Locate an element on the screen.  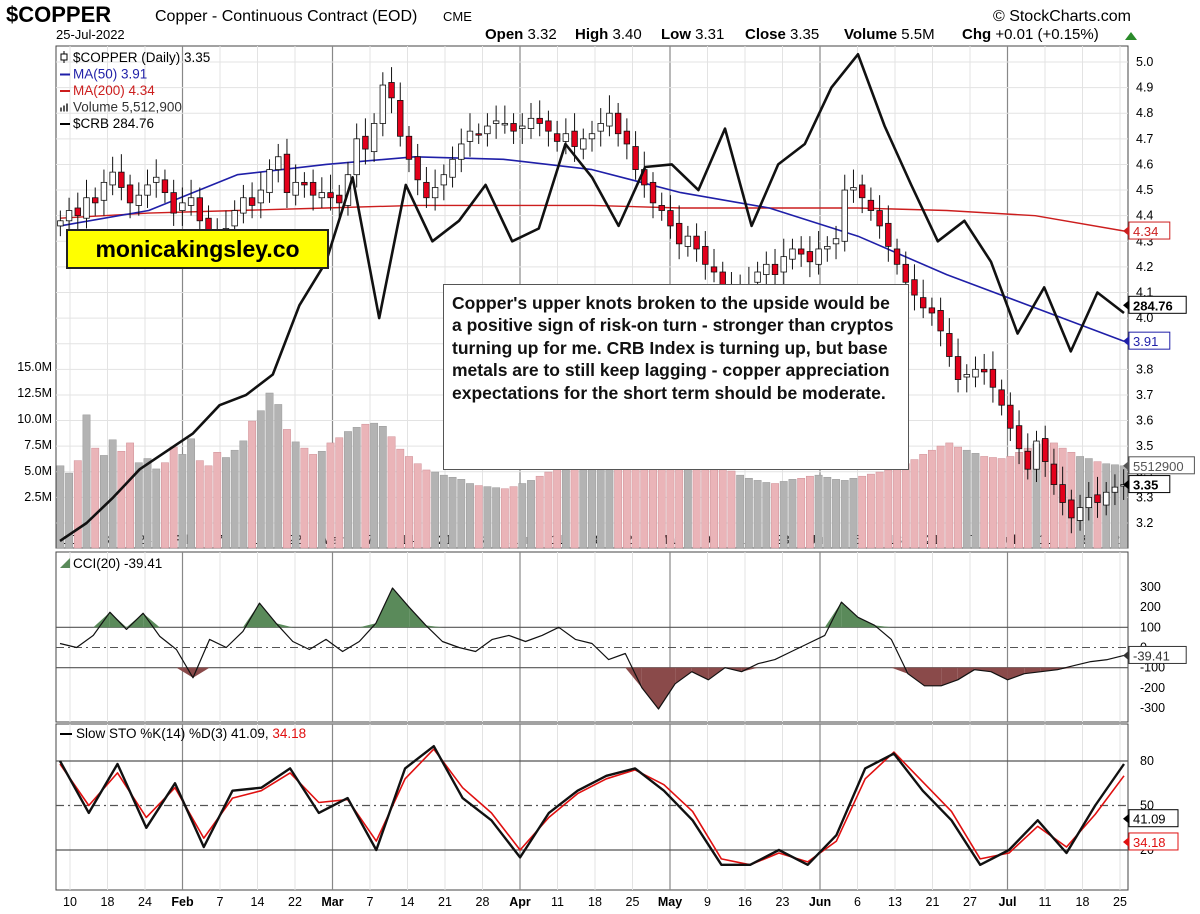
x-tick-bottom: Jun is located at coordinates (820, 902).